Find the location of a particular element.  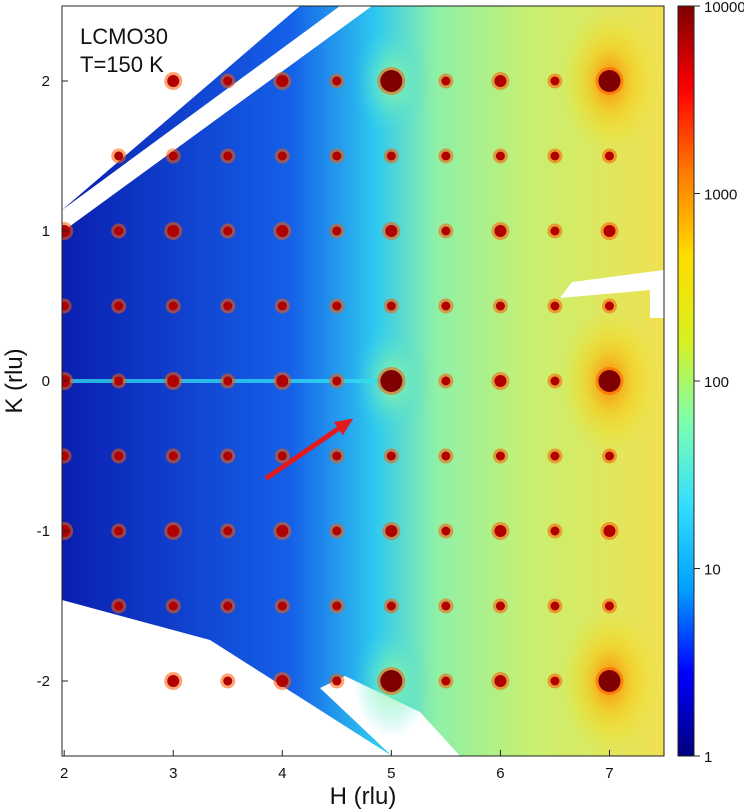

colorbar-ticks: 1 10 100 1000 10000 is located at coordinates (719, 383).